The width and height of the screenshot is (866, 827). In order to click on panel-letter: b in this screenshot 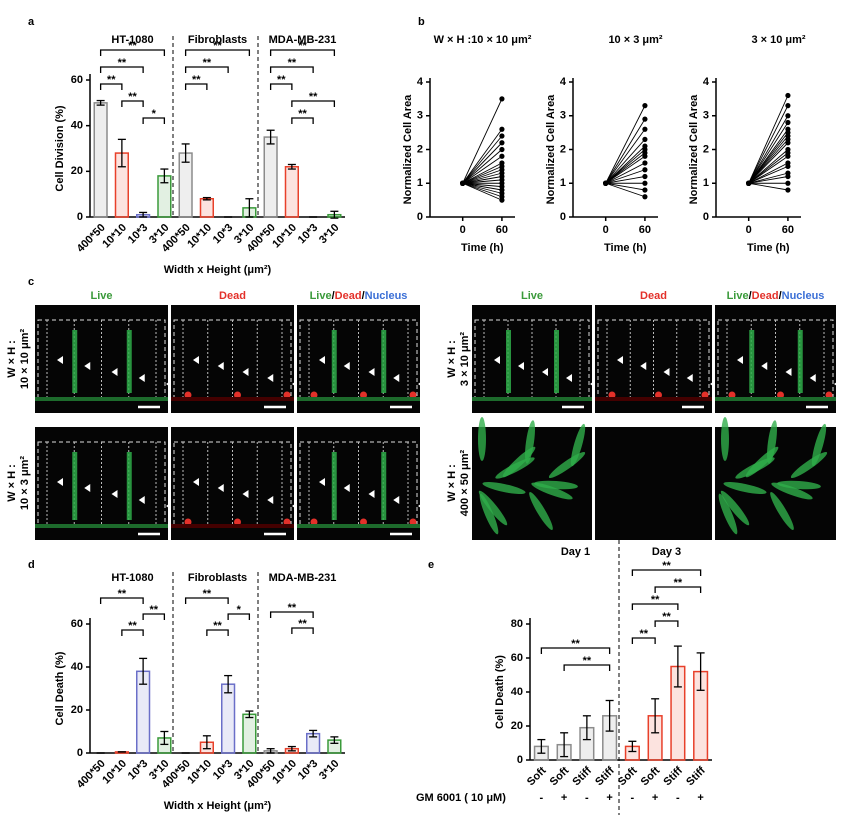, I will do `click(421, 22)`.